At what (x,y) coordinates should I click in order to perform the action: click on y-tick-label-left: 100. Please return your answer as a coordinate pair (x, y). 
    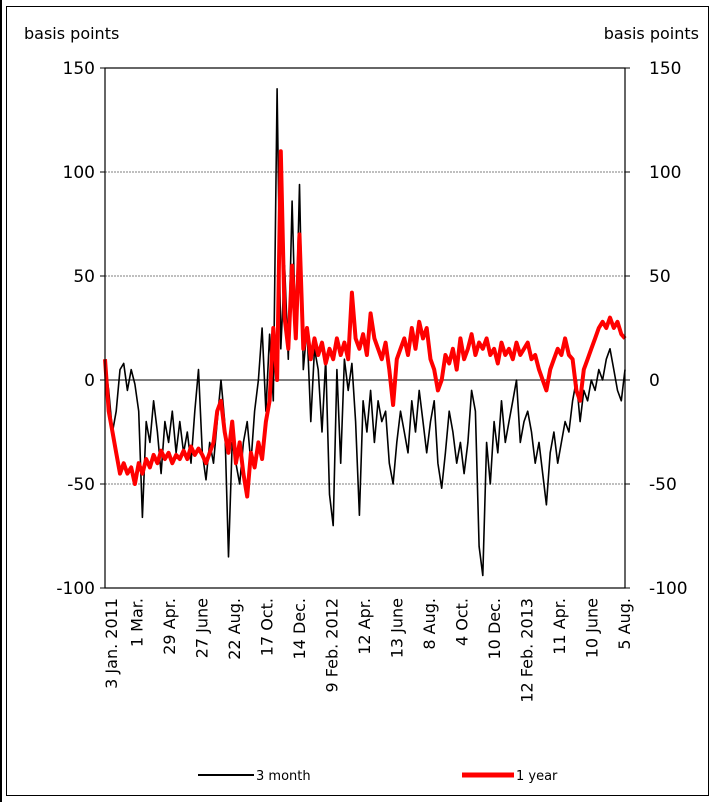
    Looking at the image, I should click on (79, 173).